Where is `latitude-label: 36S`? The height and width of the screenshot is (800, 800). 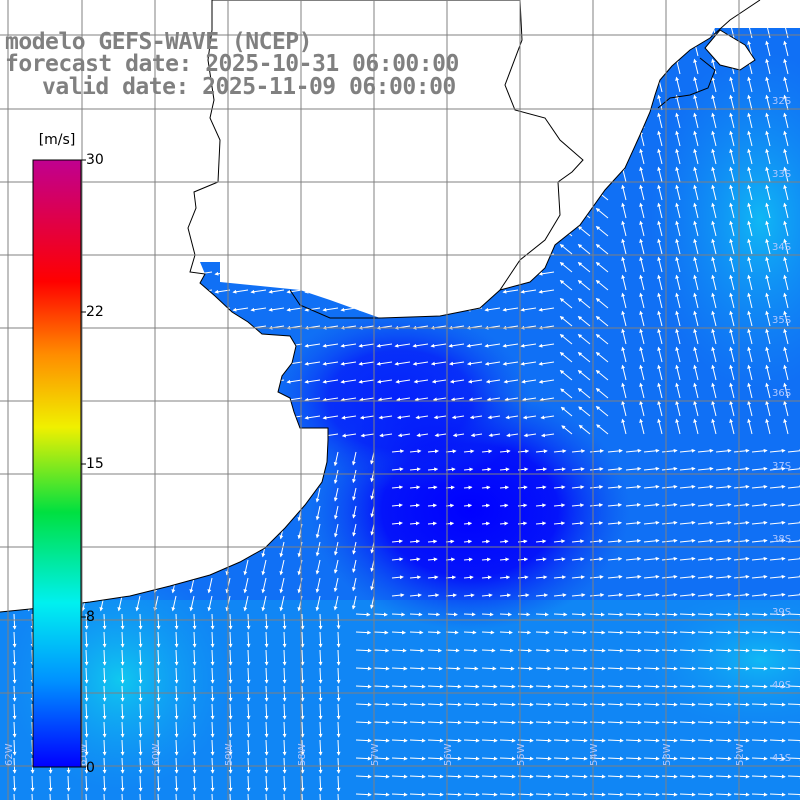 latitude-label: 36S is located at coordinates (781, 393).